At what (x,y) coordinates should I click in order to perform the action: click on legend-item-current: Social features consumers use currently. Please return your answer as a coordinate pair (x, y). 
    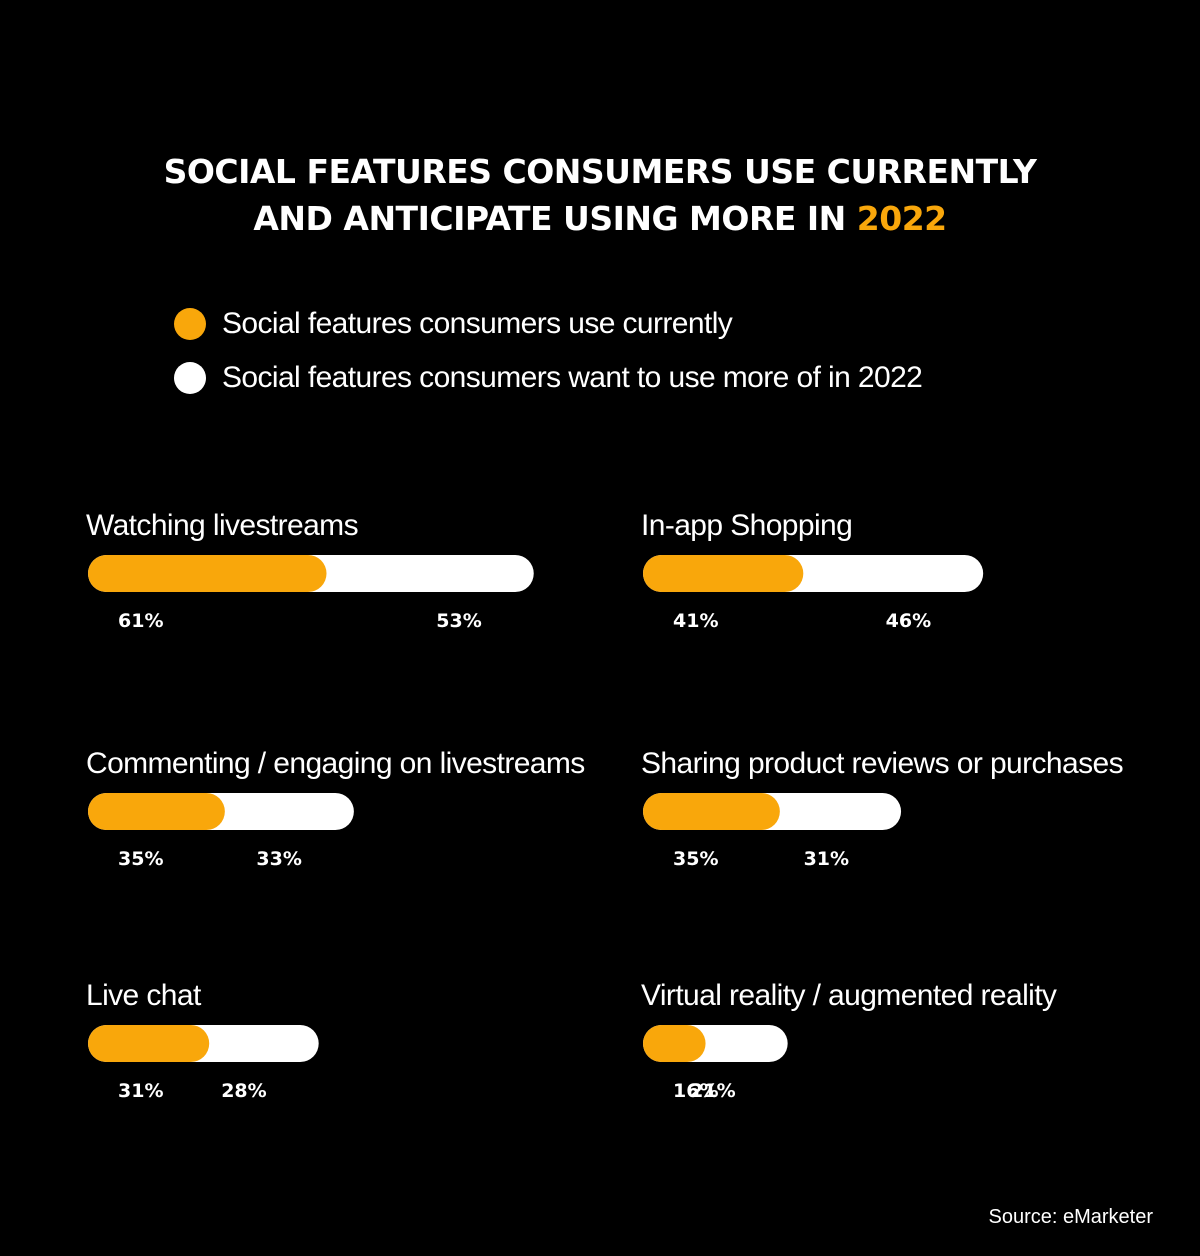
    Looking at the image, I should click on (453, 324).